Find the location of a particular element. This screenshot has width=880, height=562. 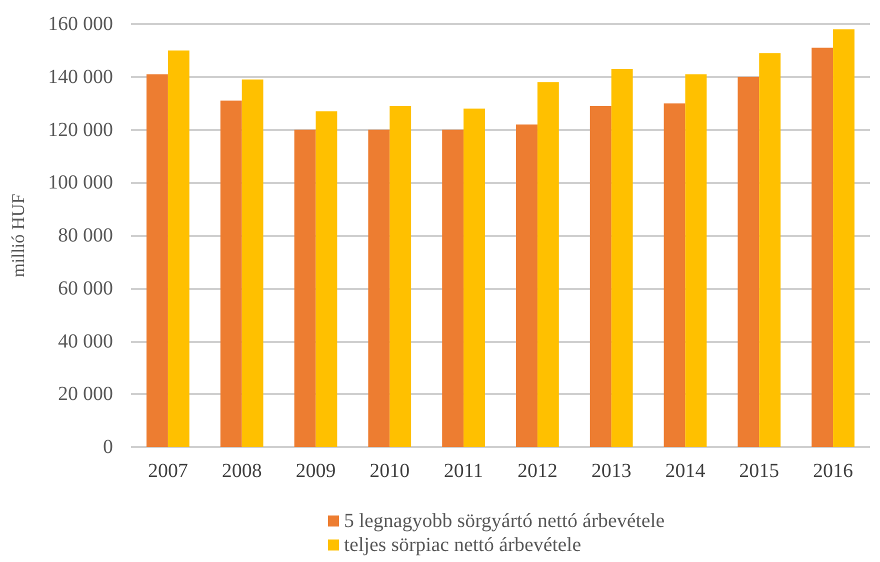

y-tick-label: 100 000 is located at coordinates (80, 183).